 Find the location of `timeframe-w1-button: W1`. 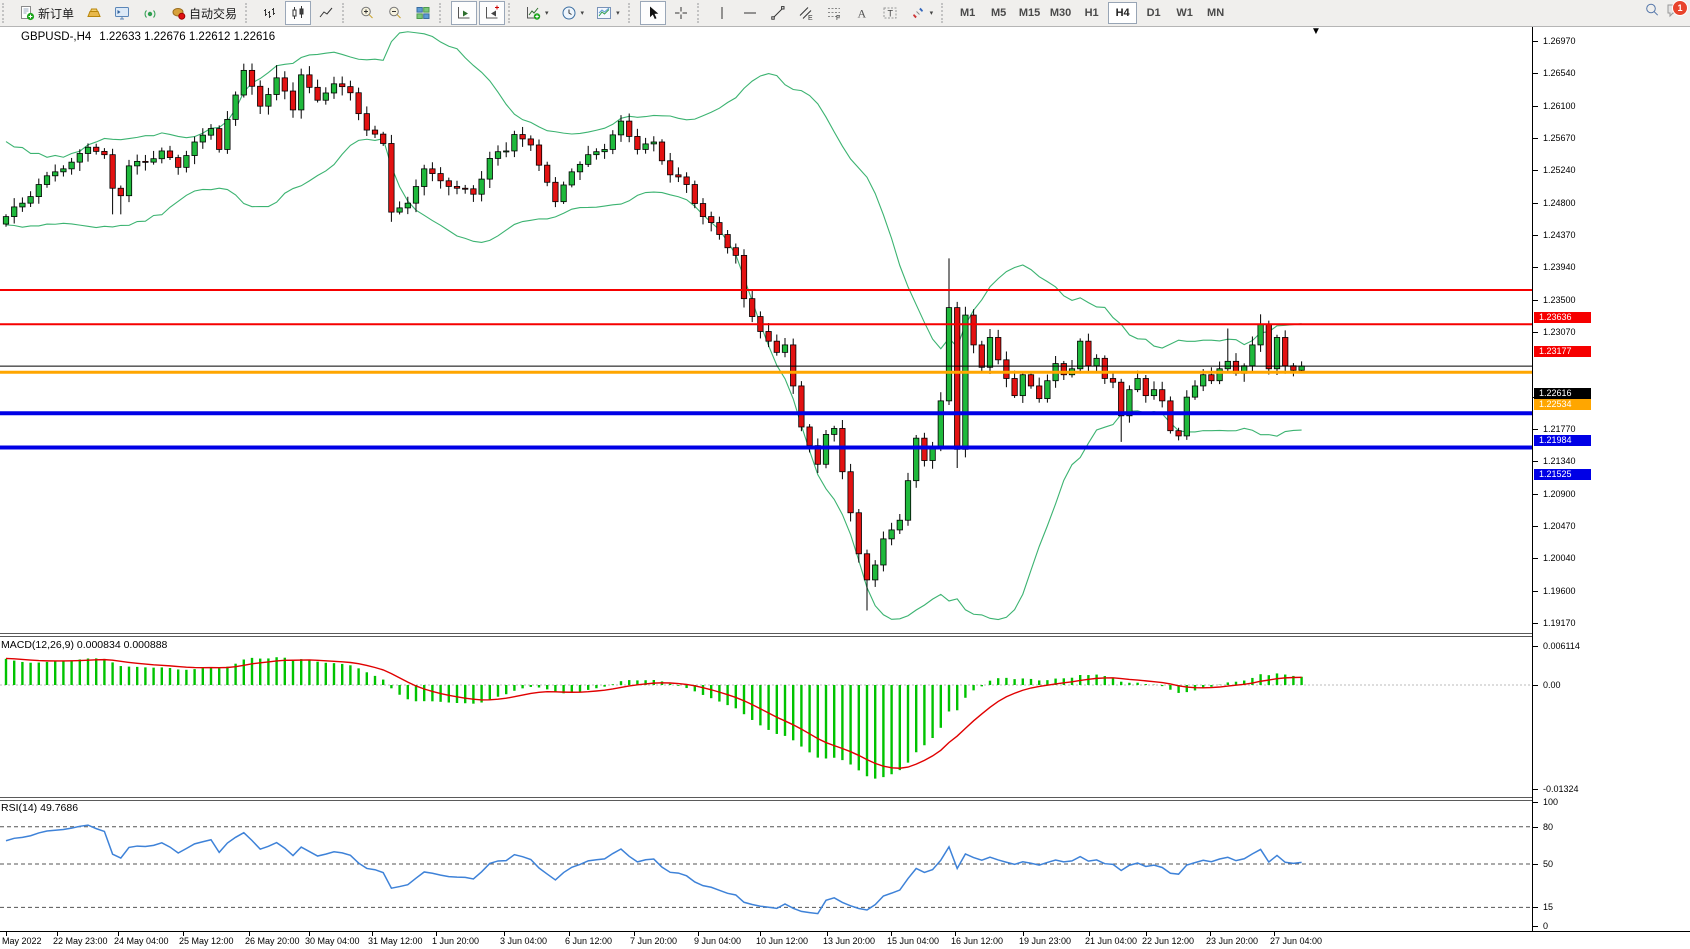

timeframe-w1-button: W1 is located at coordinates (1184, 13).